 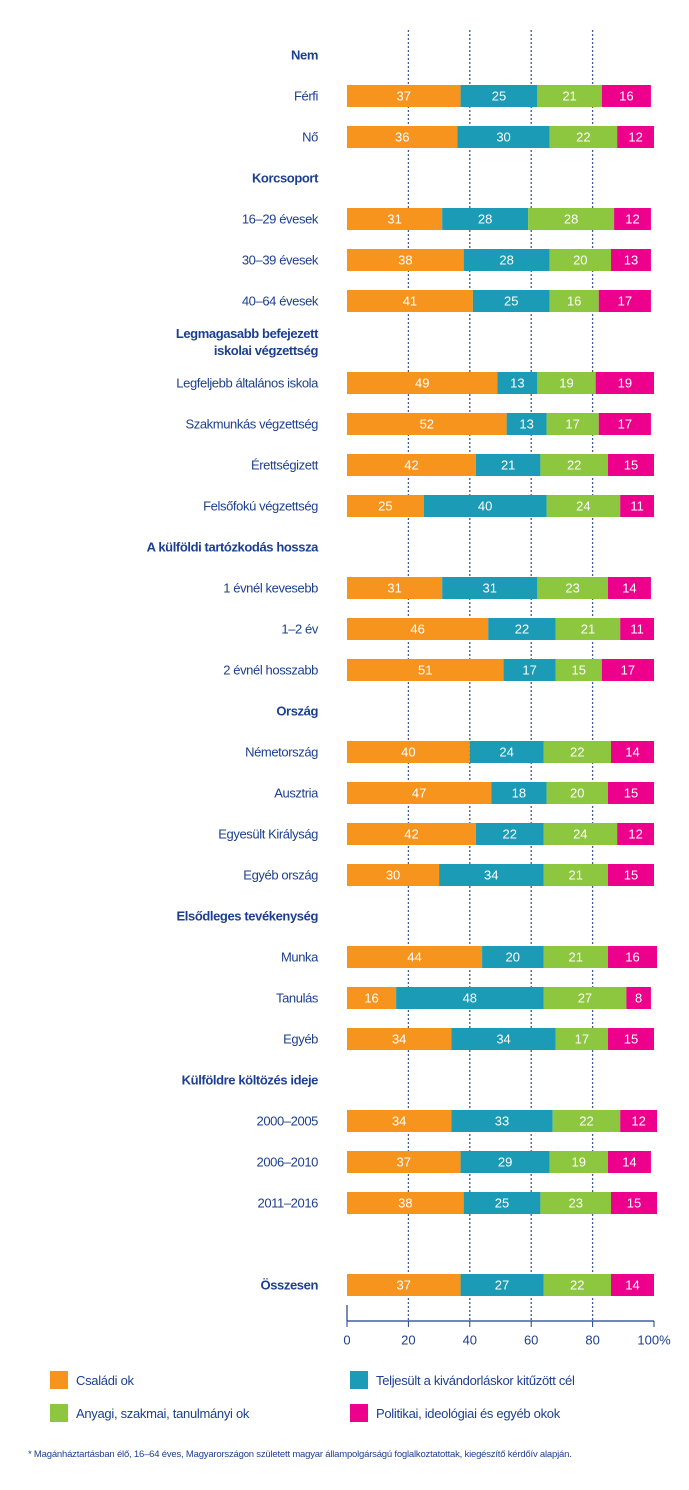 What do you see at coordinates (304, 55) in the screenshot?
I see `group-header: Nem` at bounding box center [304, 55].